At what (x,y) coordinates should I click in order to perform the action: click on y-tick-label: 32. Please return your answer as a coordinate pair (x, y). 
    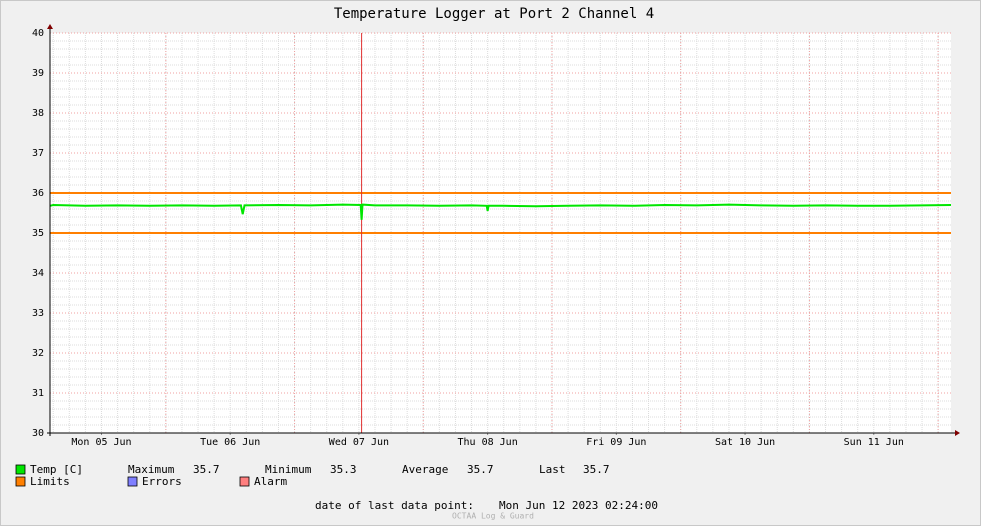
    Looking at the image, I should click on (38, 353).